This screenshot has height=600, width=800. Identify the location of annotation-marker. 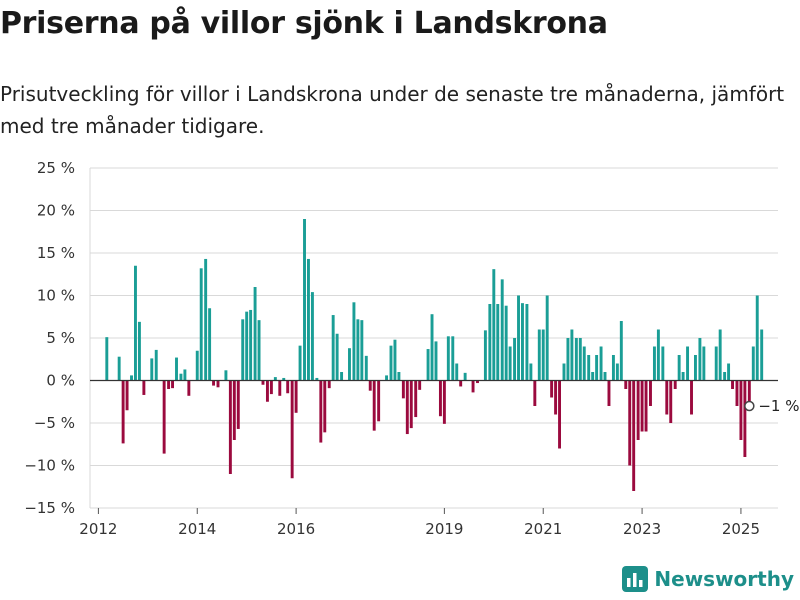
(749, 406).